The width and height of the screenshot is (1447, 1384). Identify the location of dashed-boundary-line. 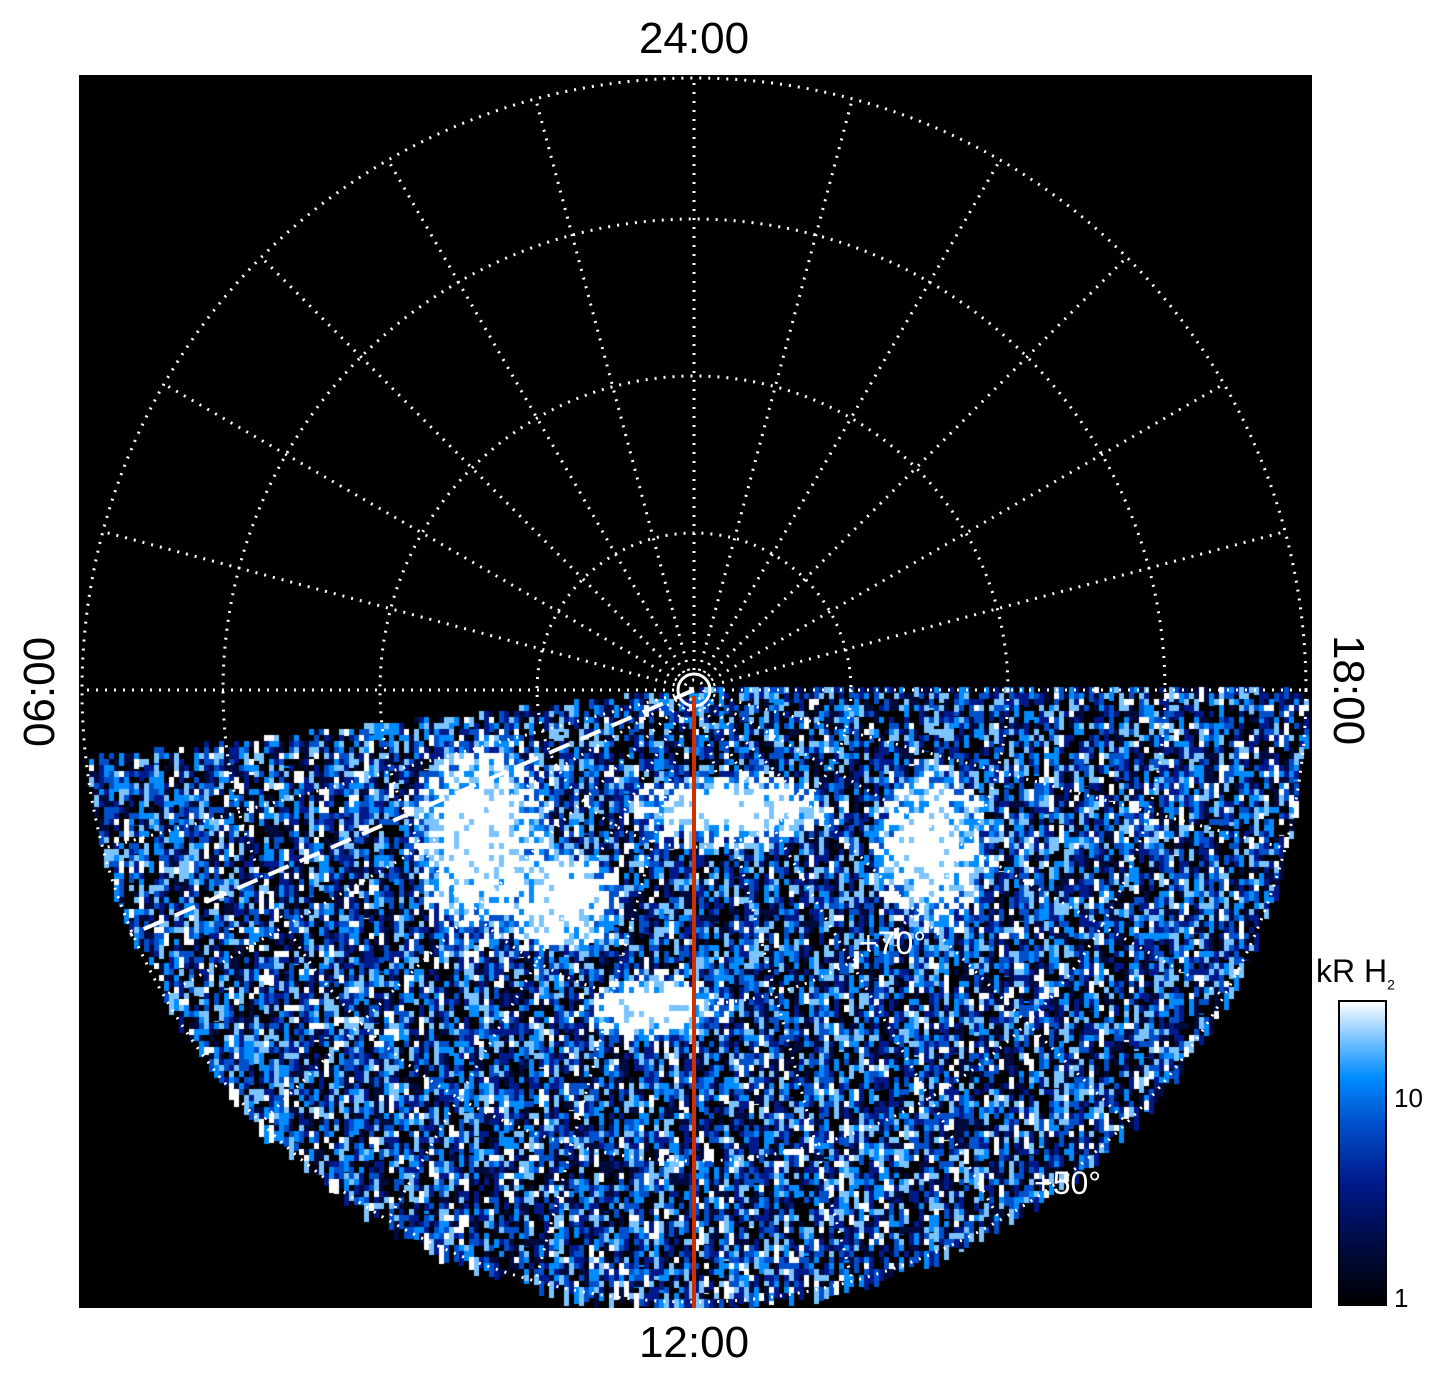
(412, 812).